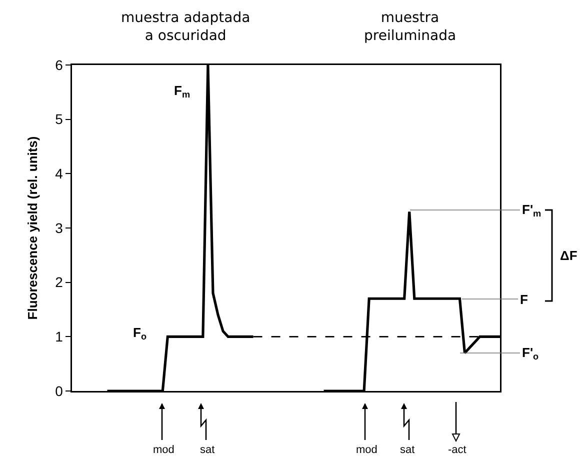 This screenshot has width=580, height=465. What do you see at coordinates (140, 333) in the screenshot?
I see `annotation: F$_{o}$` at bounding box center [140, 333].